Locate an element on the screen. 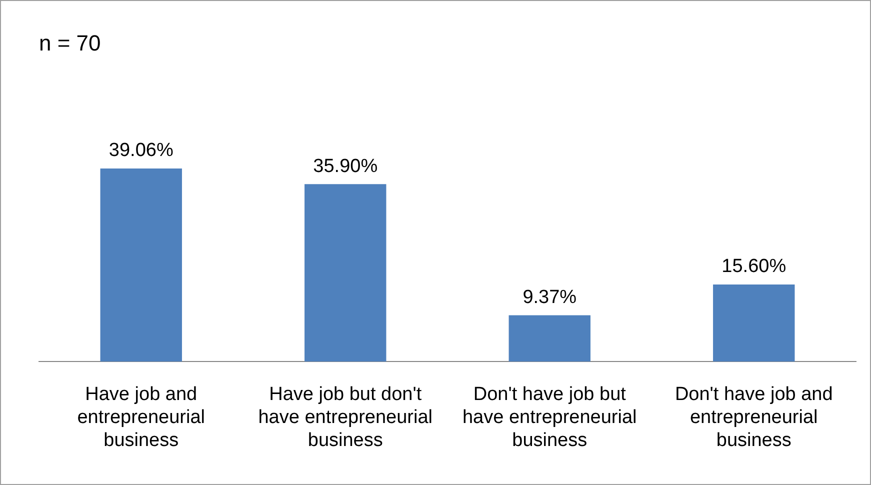 The width and height of the screenshot is (871, 485). data-label: 39.06% is located at coordinates (141, 151).